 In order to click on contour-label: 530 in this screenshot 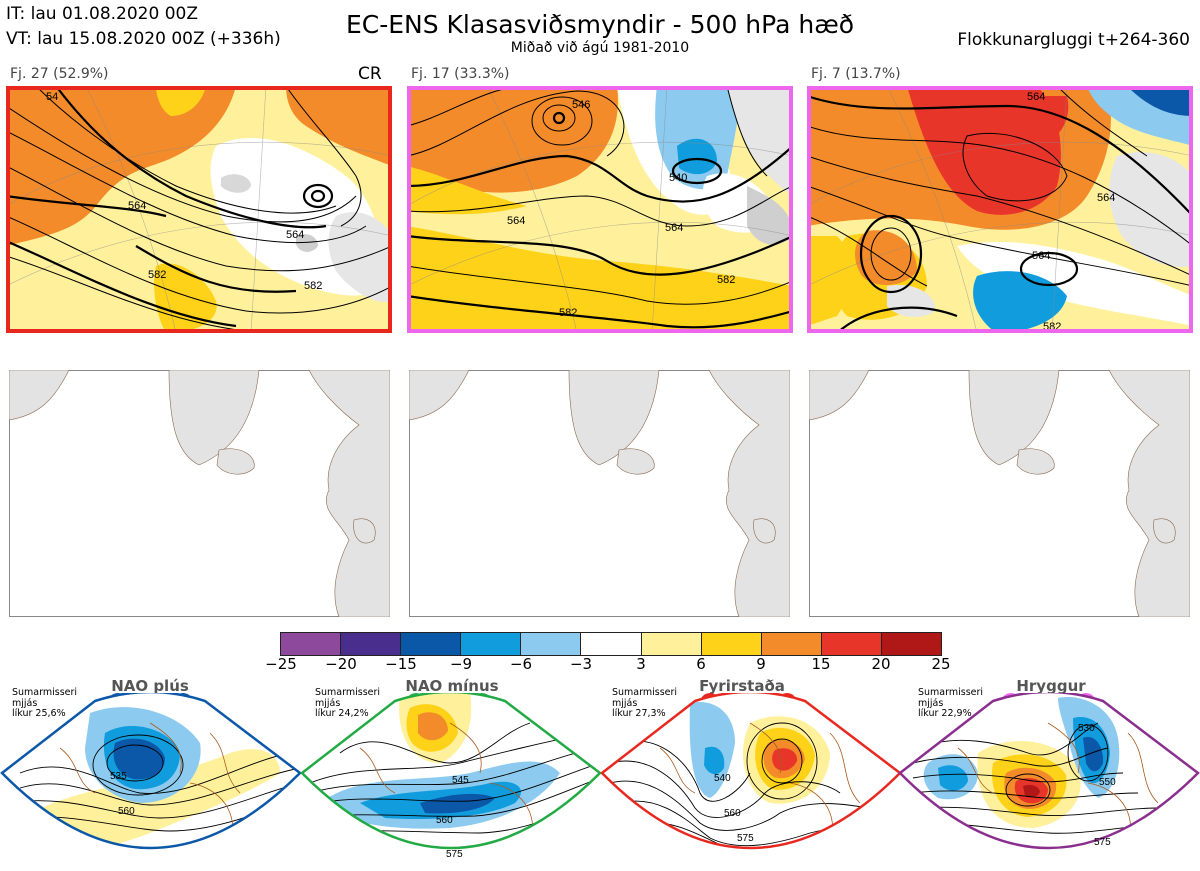, I will do `click(1086, 728)`.